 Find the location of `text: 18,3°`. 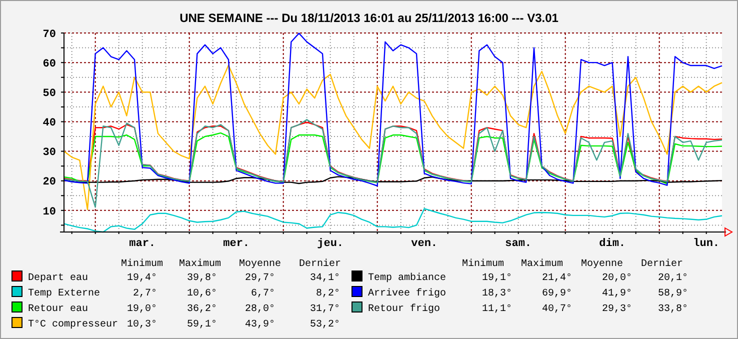

text: 18,3° is located at coordinates (497, 294).